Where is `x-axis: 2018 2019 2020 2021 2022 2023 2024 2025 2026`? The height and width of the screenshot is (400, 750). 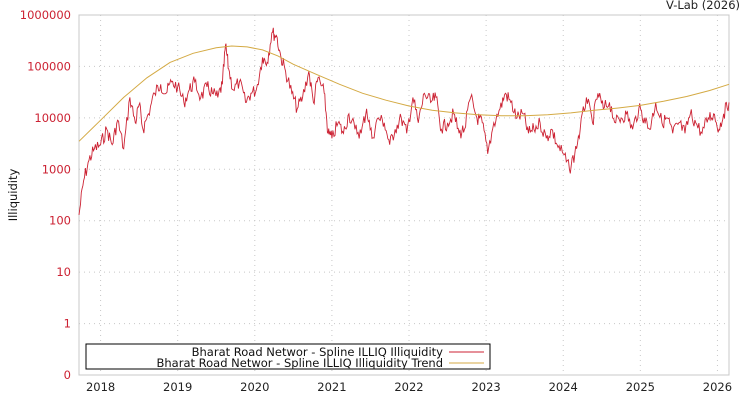
x-axis: 2018 2019 2020 2021 2022 2023 2024 2025 2026 is located at coordinates (409, 387).